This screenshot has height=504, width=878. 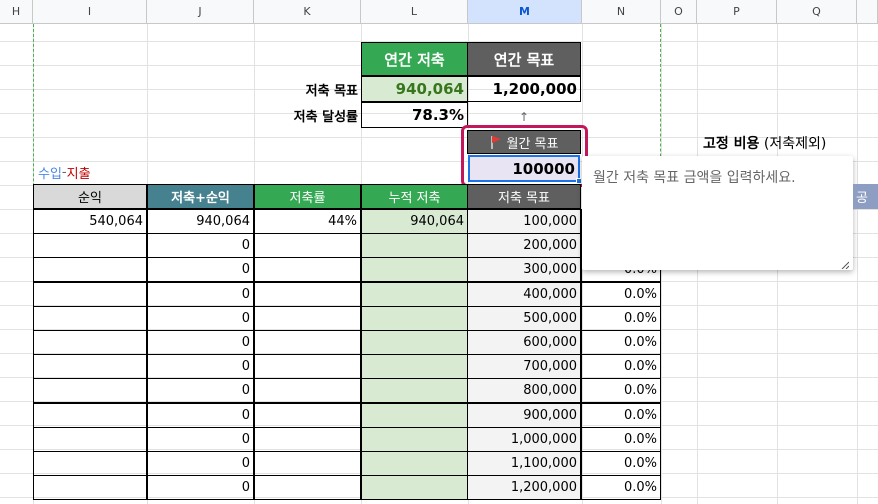 I want to click on column-header-l: L, so click(x=414, y=12).